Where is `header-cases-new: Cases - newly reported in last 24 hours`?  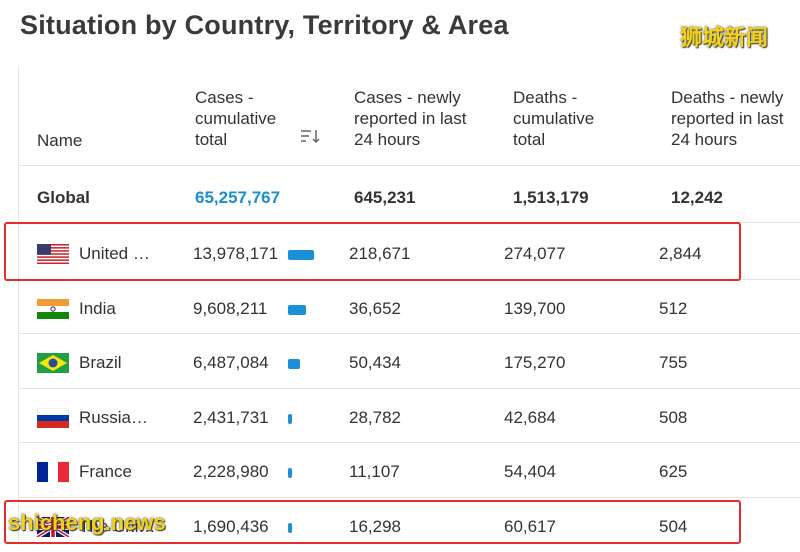 header-cases-new: Cases - newly reported in last 24 hours is located at coordinates (410, 118).